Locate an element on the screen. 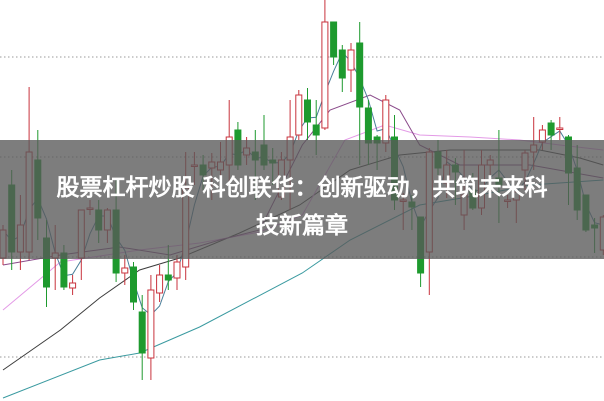  headline-line-1: 股票杠杆炒股 科创联华：创新驱动，共筑未来科 is located at coordinates (302, 188).